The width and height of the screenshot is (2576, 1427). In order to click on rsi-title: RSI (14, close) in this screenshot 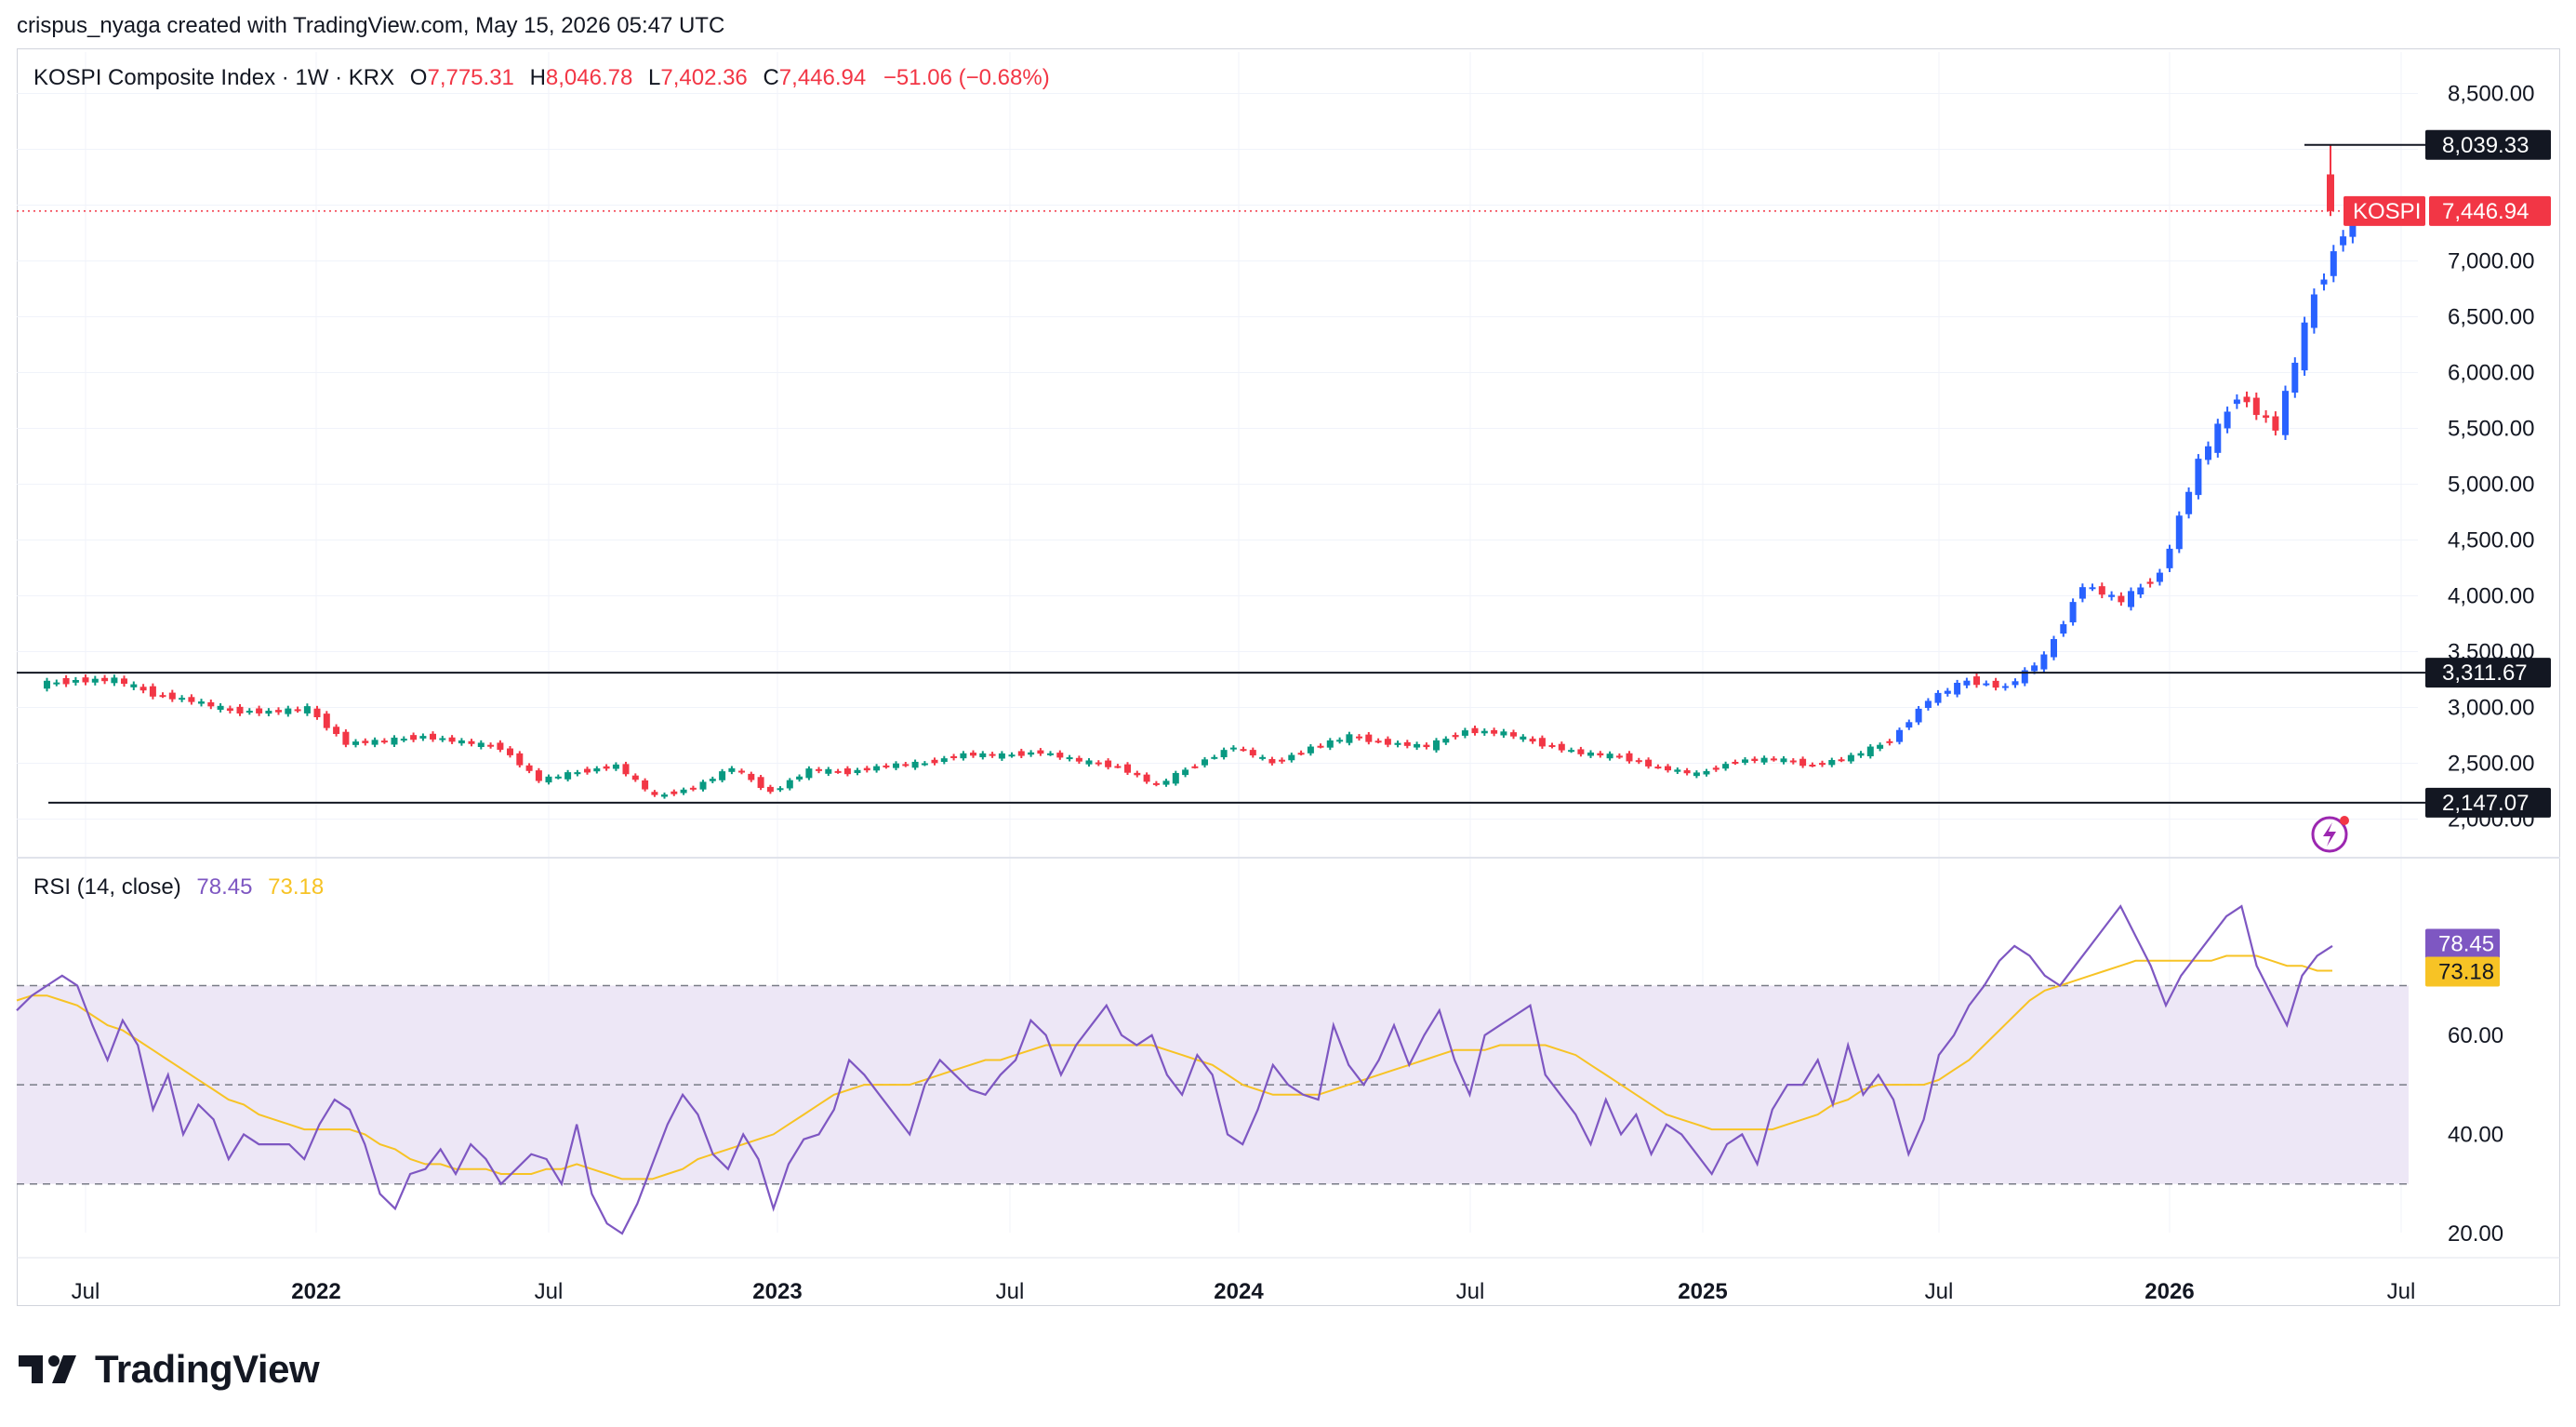, I will do `click(107, 887)`.